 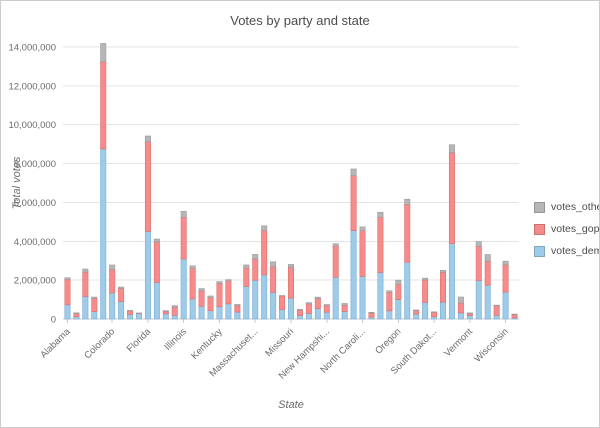 I want to click on svg-text: Vermont, so click(x=458, y=342).